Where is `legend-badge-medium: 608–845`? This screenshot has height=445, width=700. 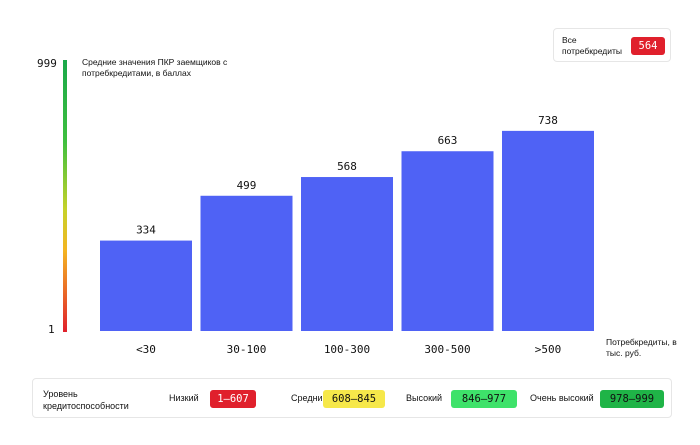 legend-badge-medium: 608–845 is located at coordinates (354, 399).